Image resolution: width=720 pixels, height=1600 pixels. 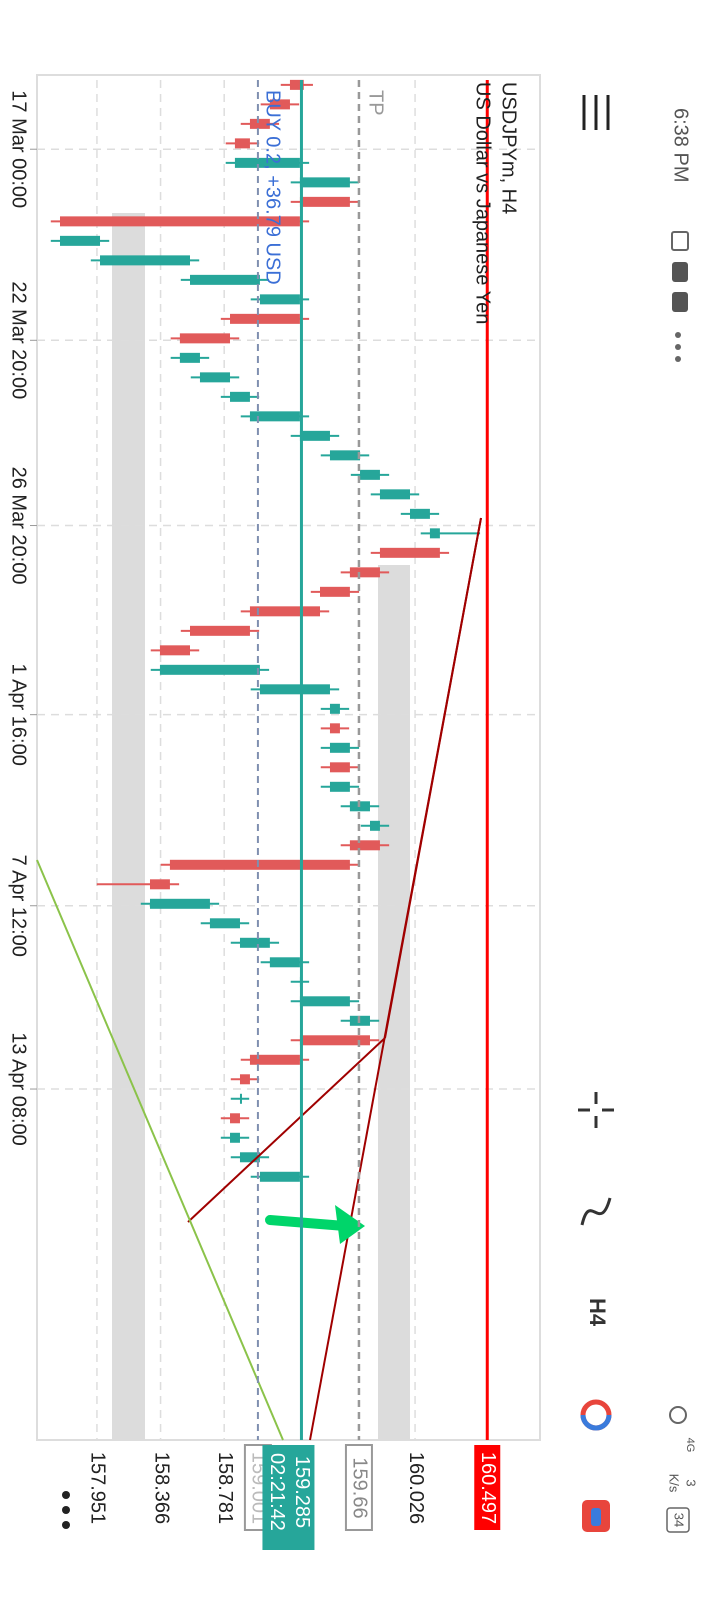 I want to click on tp-badge, so click(x=358, y=1487).